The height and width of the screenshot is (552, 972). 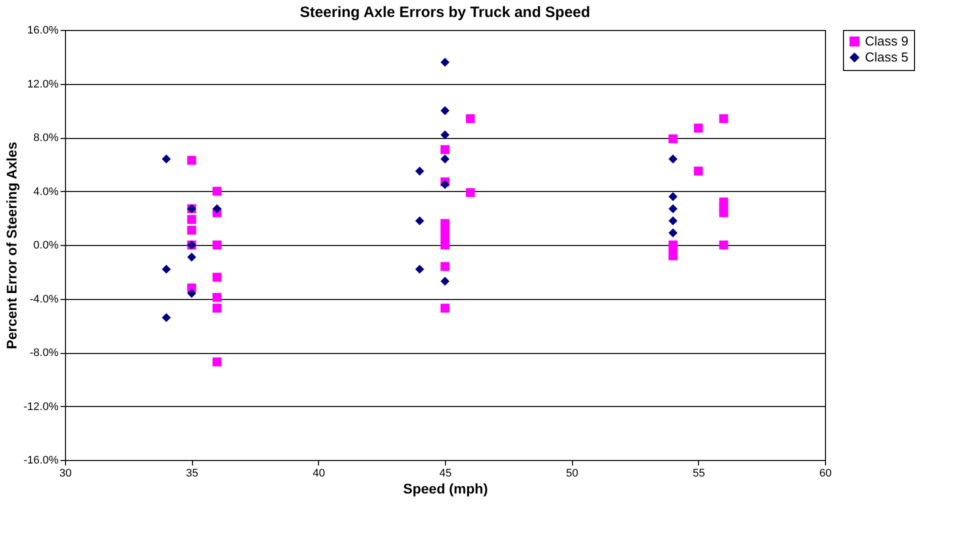 I want to click on y-tick-label: 16.0%, so click(x=43, y=30).